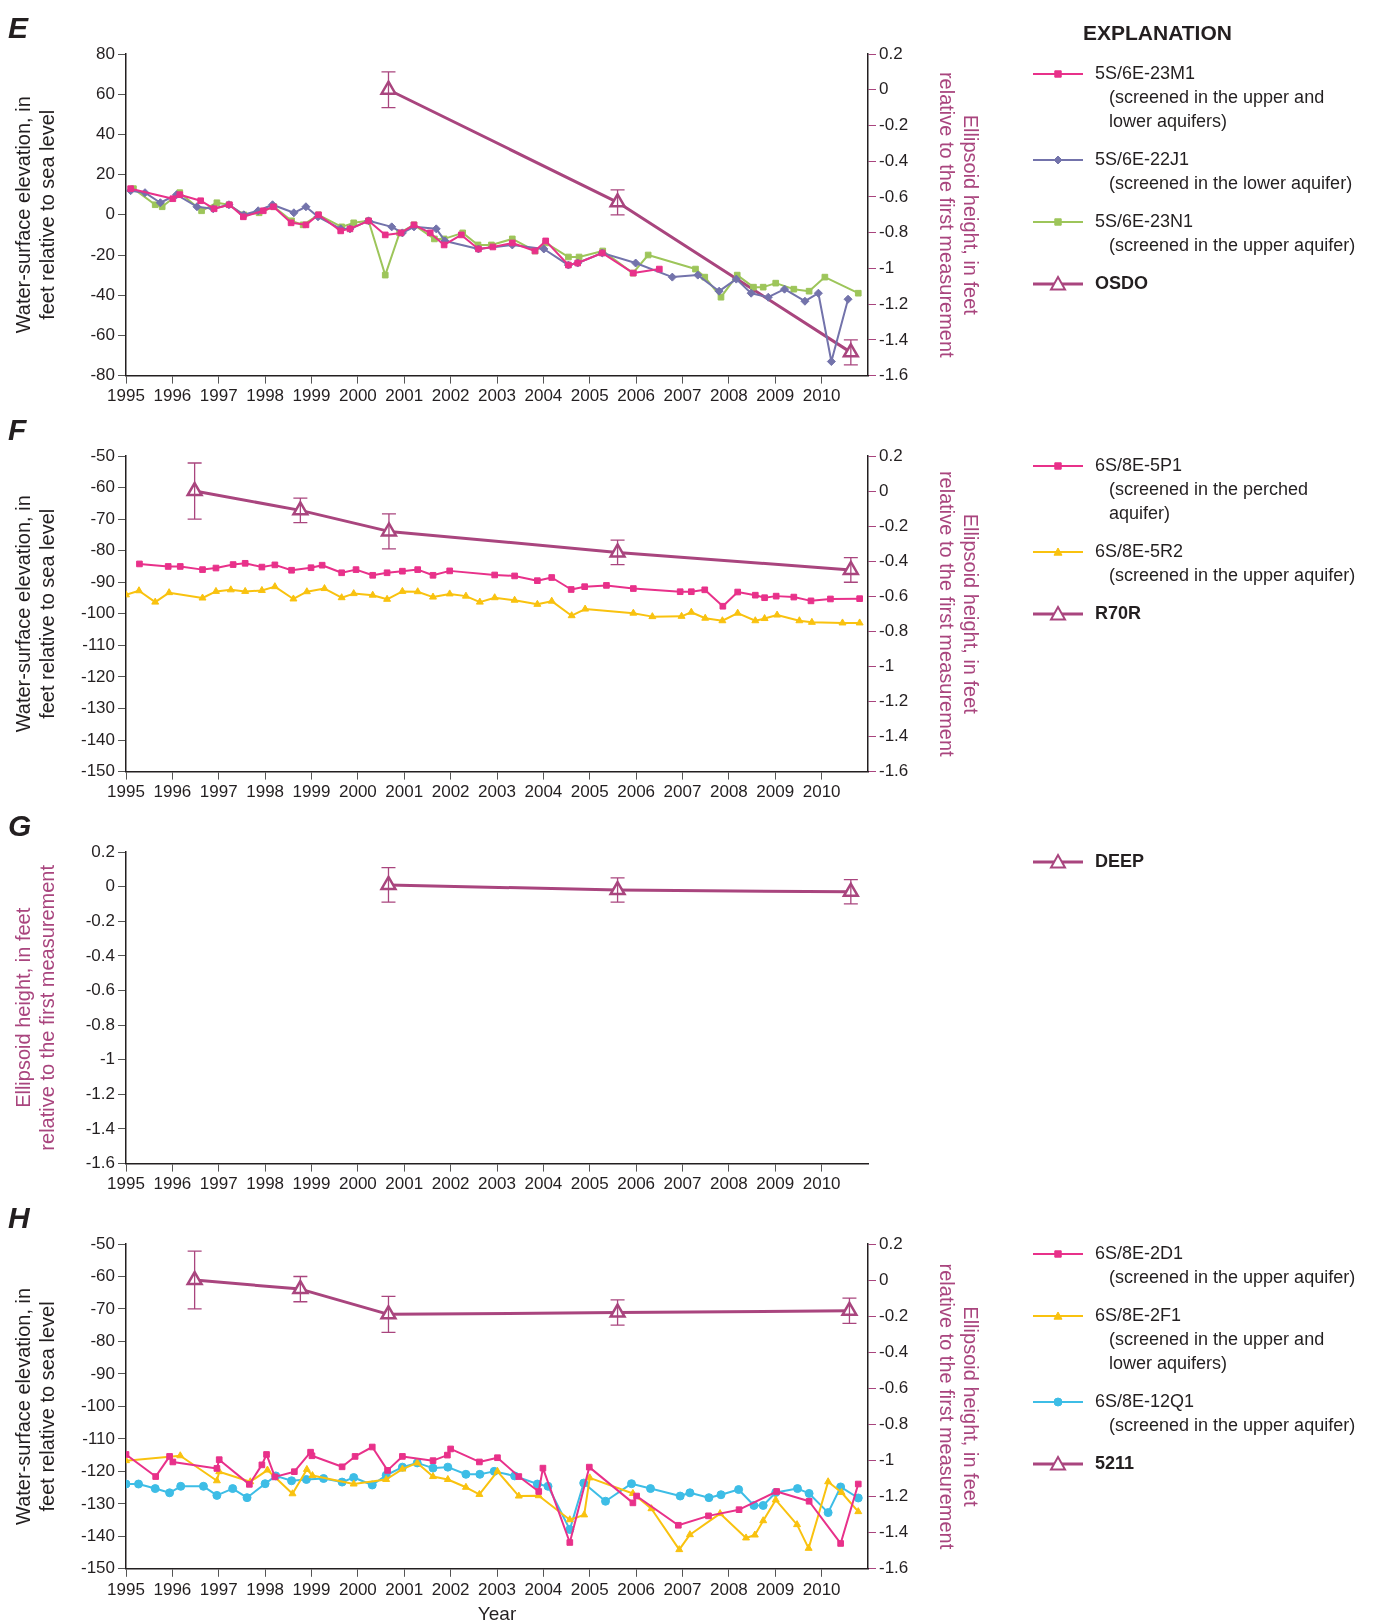 This screenshot has width=1374, height=1621. I want to click on x-tick-label: 2003, so click(497, 1589).